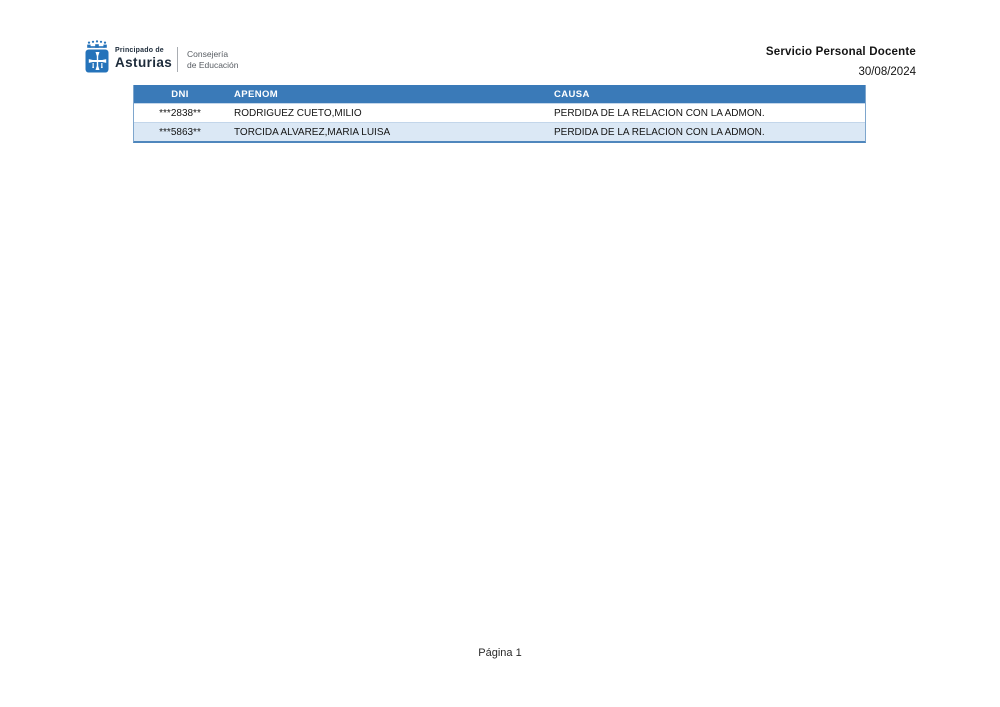 The image size is (1000, 707). What do you see at coordinates (840, 52) in the screenshot?
I see `document-title: Servicio Personal Docente` at bounding box center [840, 52].